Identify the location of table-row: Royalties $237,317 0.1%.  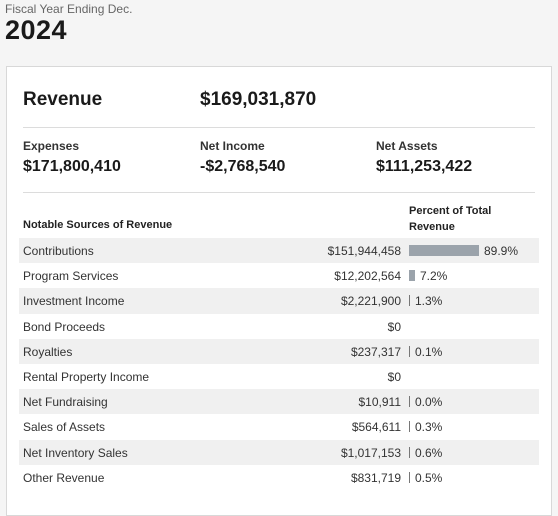
(279, 351).